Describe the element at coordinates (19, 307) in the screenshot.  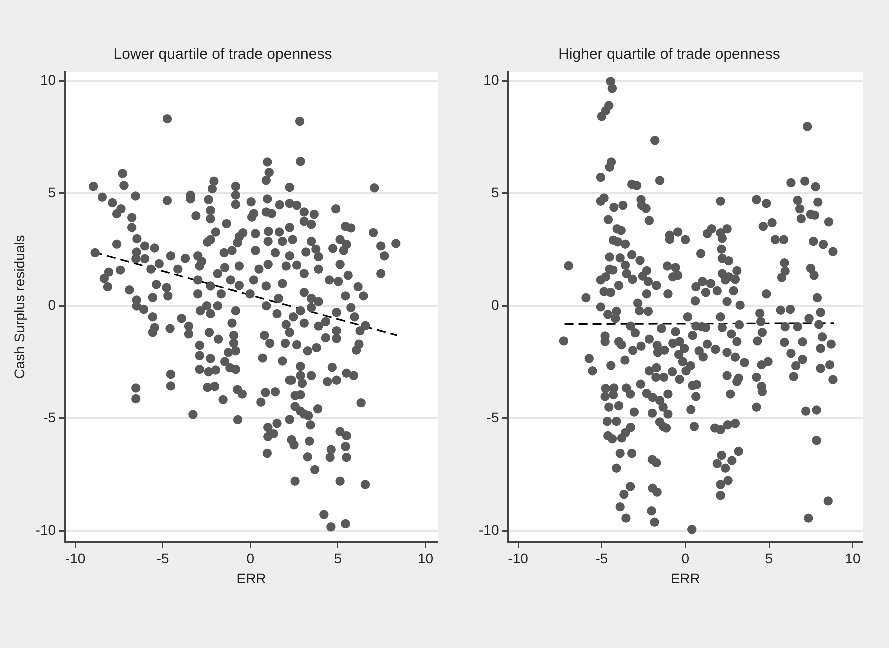
I see `y-axis-title: Cash Surplus residuals` at that location.